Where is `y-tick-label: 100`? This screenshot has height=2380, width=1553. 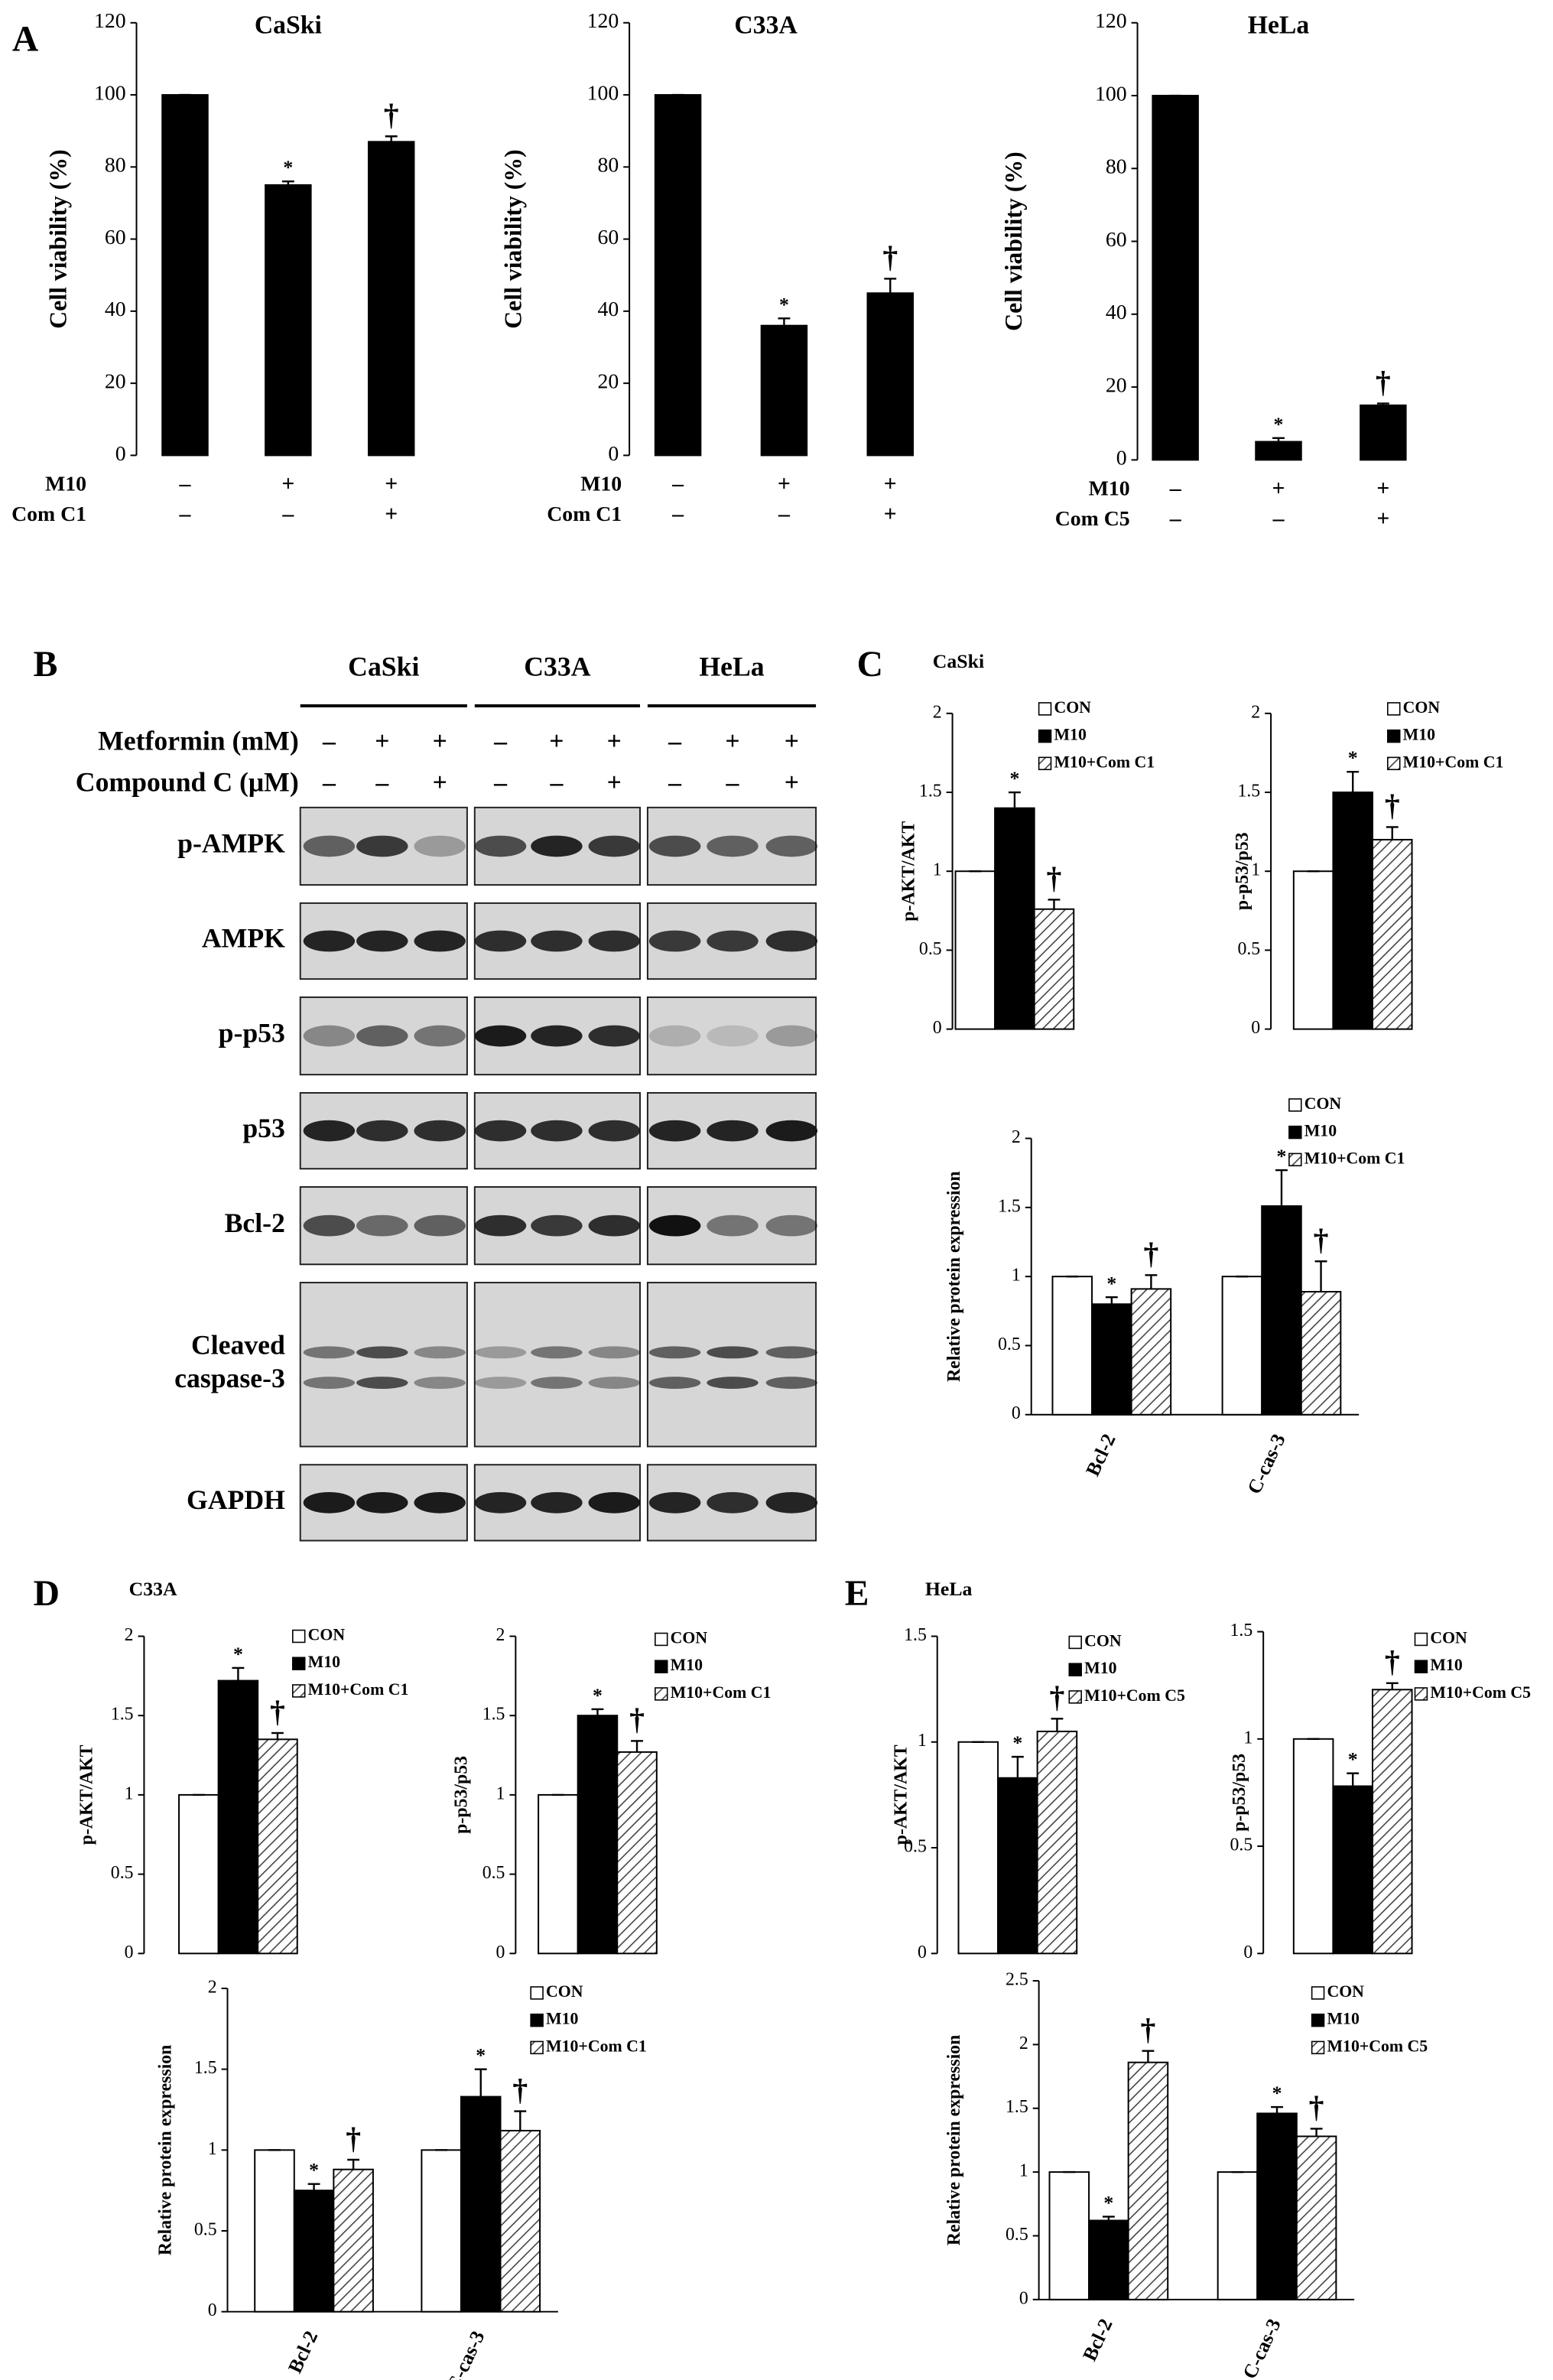 y-tick-label: 100 is located at coordinates (603, 93).